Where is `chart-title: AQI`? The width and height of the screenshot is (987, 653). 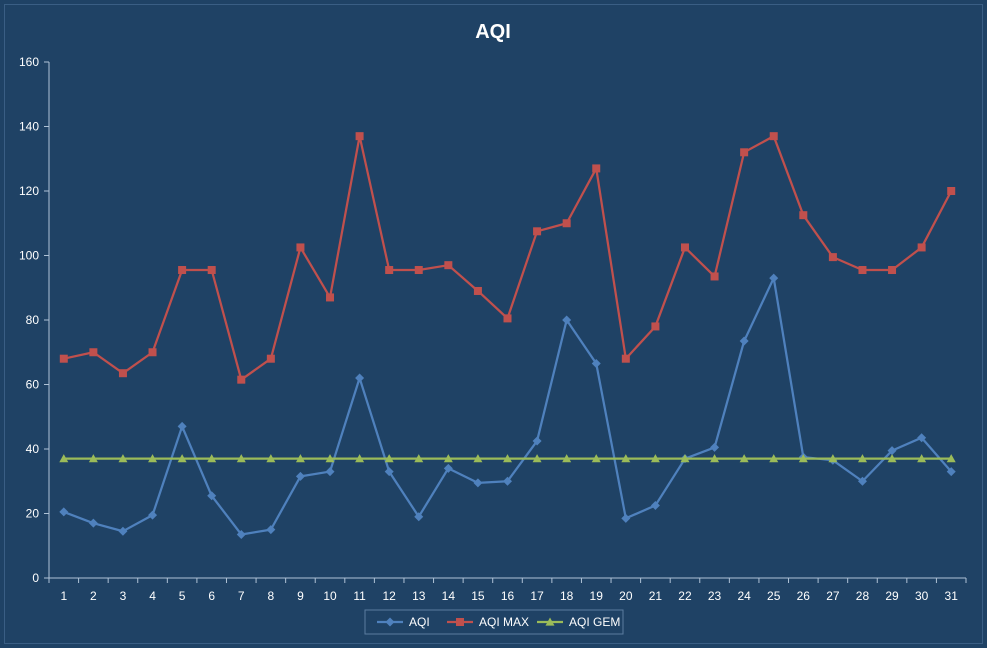
chart-title: AQI is located at coordinates (493, 32).